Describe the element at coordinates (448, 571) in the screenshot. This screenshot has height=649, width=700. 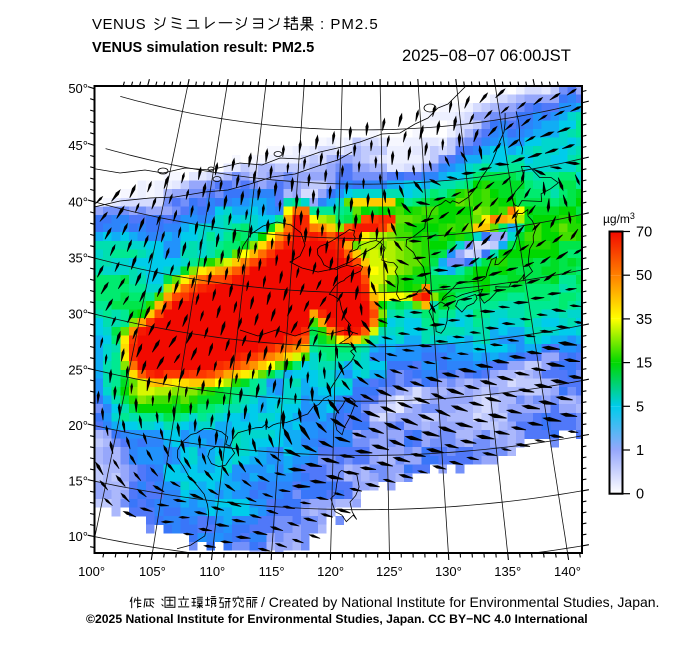
I see `svg-text: 130°` at that location.